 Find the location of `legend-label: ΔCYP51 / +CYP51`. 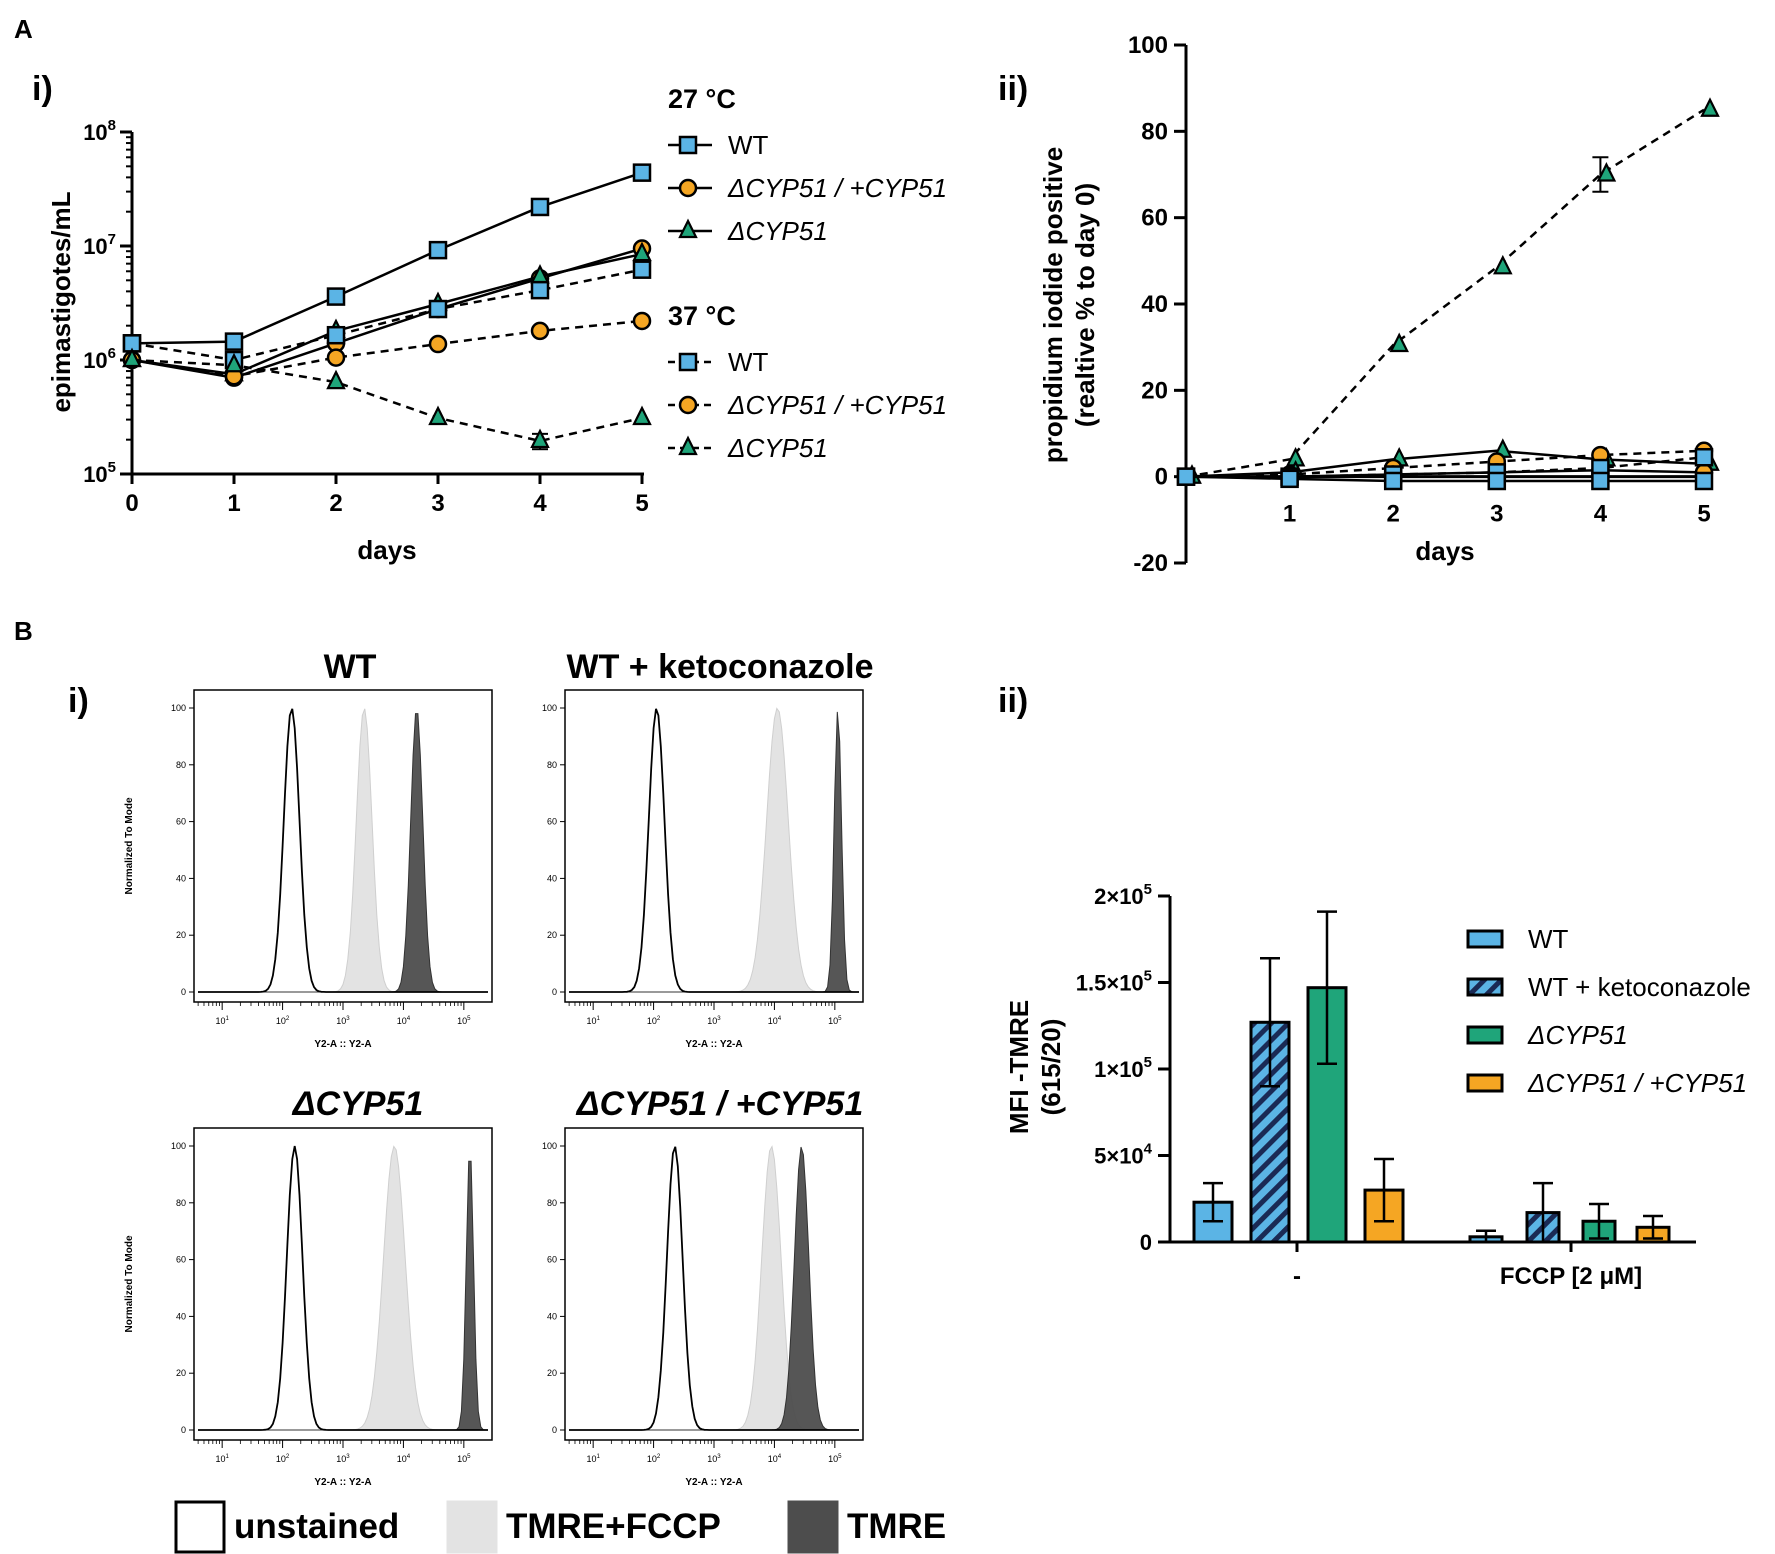

legend-label: ΔCYP51 / +CYP51 is located at coordinates (837, 405).